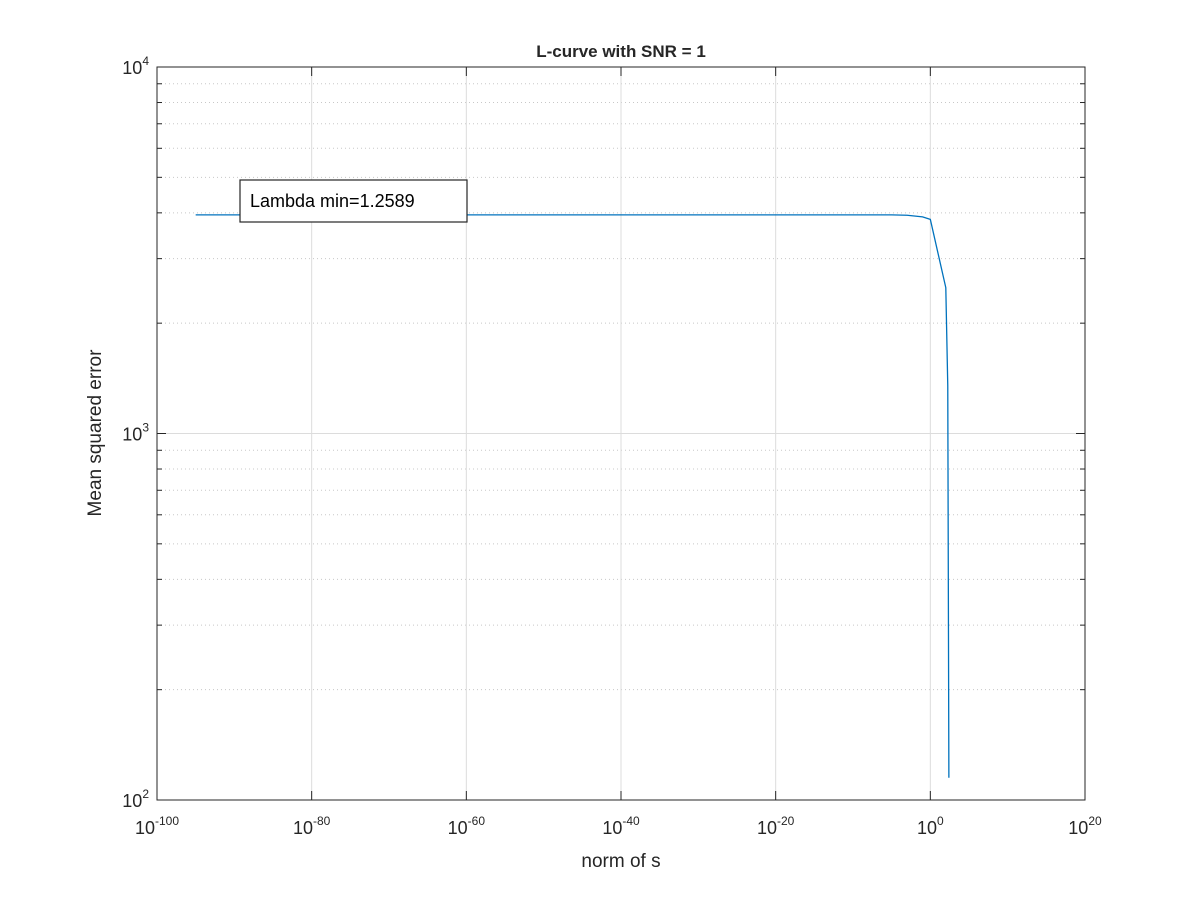 The image size is (1200, 900). What do you see at coordinates (621, 51) in the screenshot?
I see `chart-title: L-curve with SNR = 1` at bounding box center [621, 51].